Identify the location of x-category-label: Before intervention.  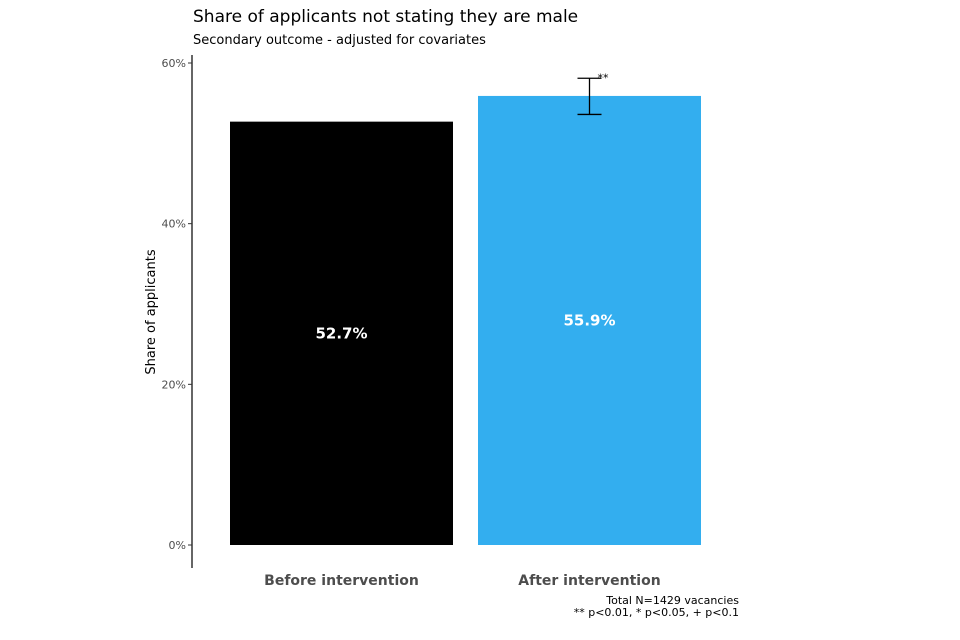
(341, 581).